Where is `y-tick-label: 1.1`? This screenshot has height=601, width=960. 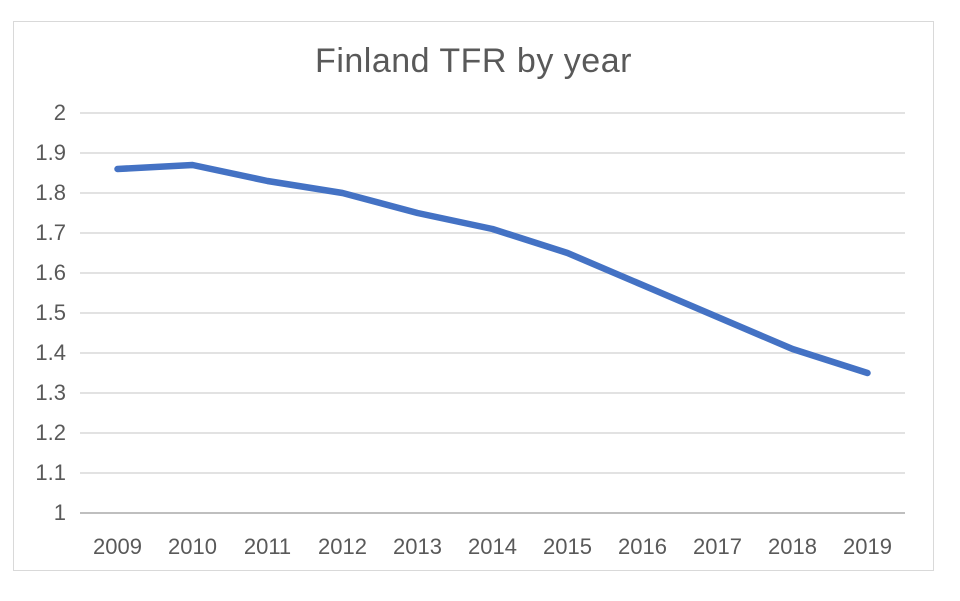 y-tick-label: 1.1 is located at coordinates (50, 472).